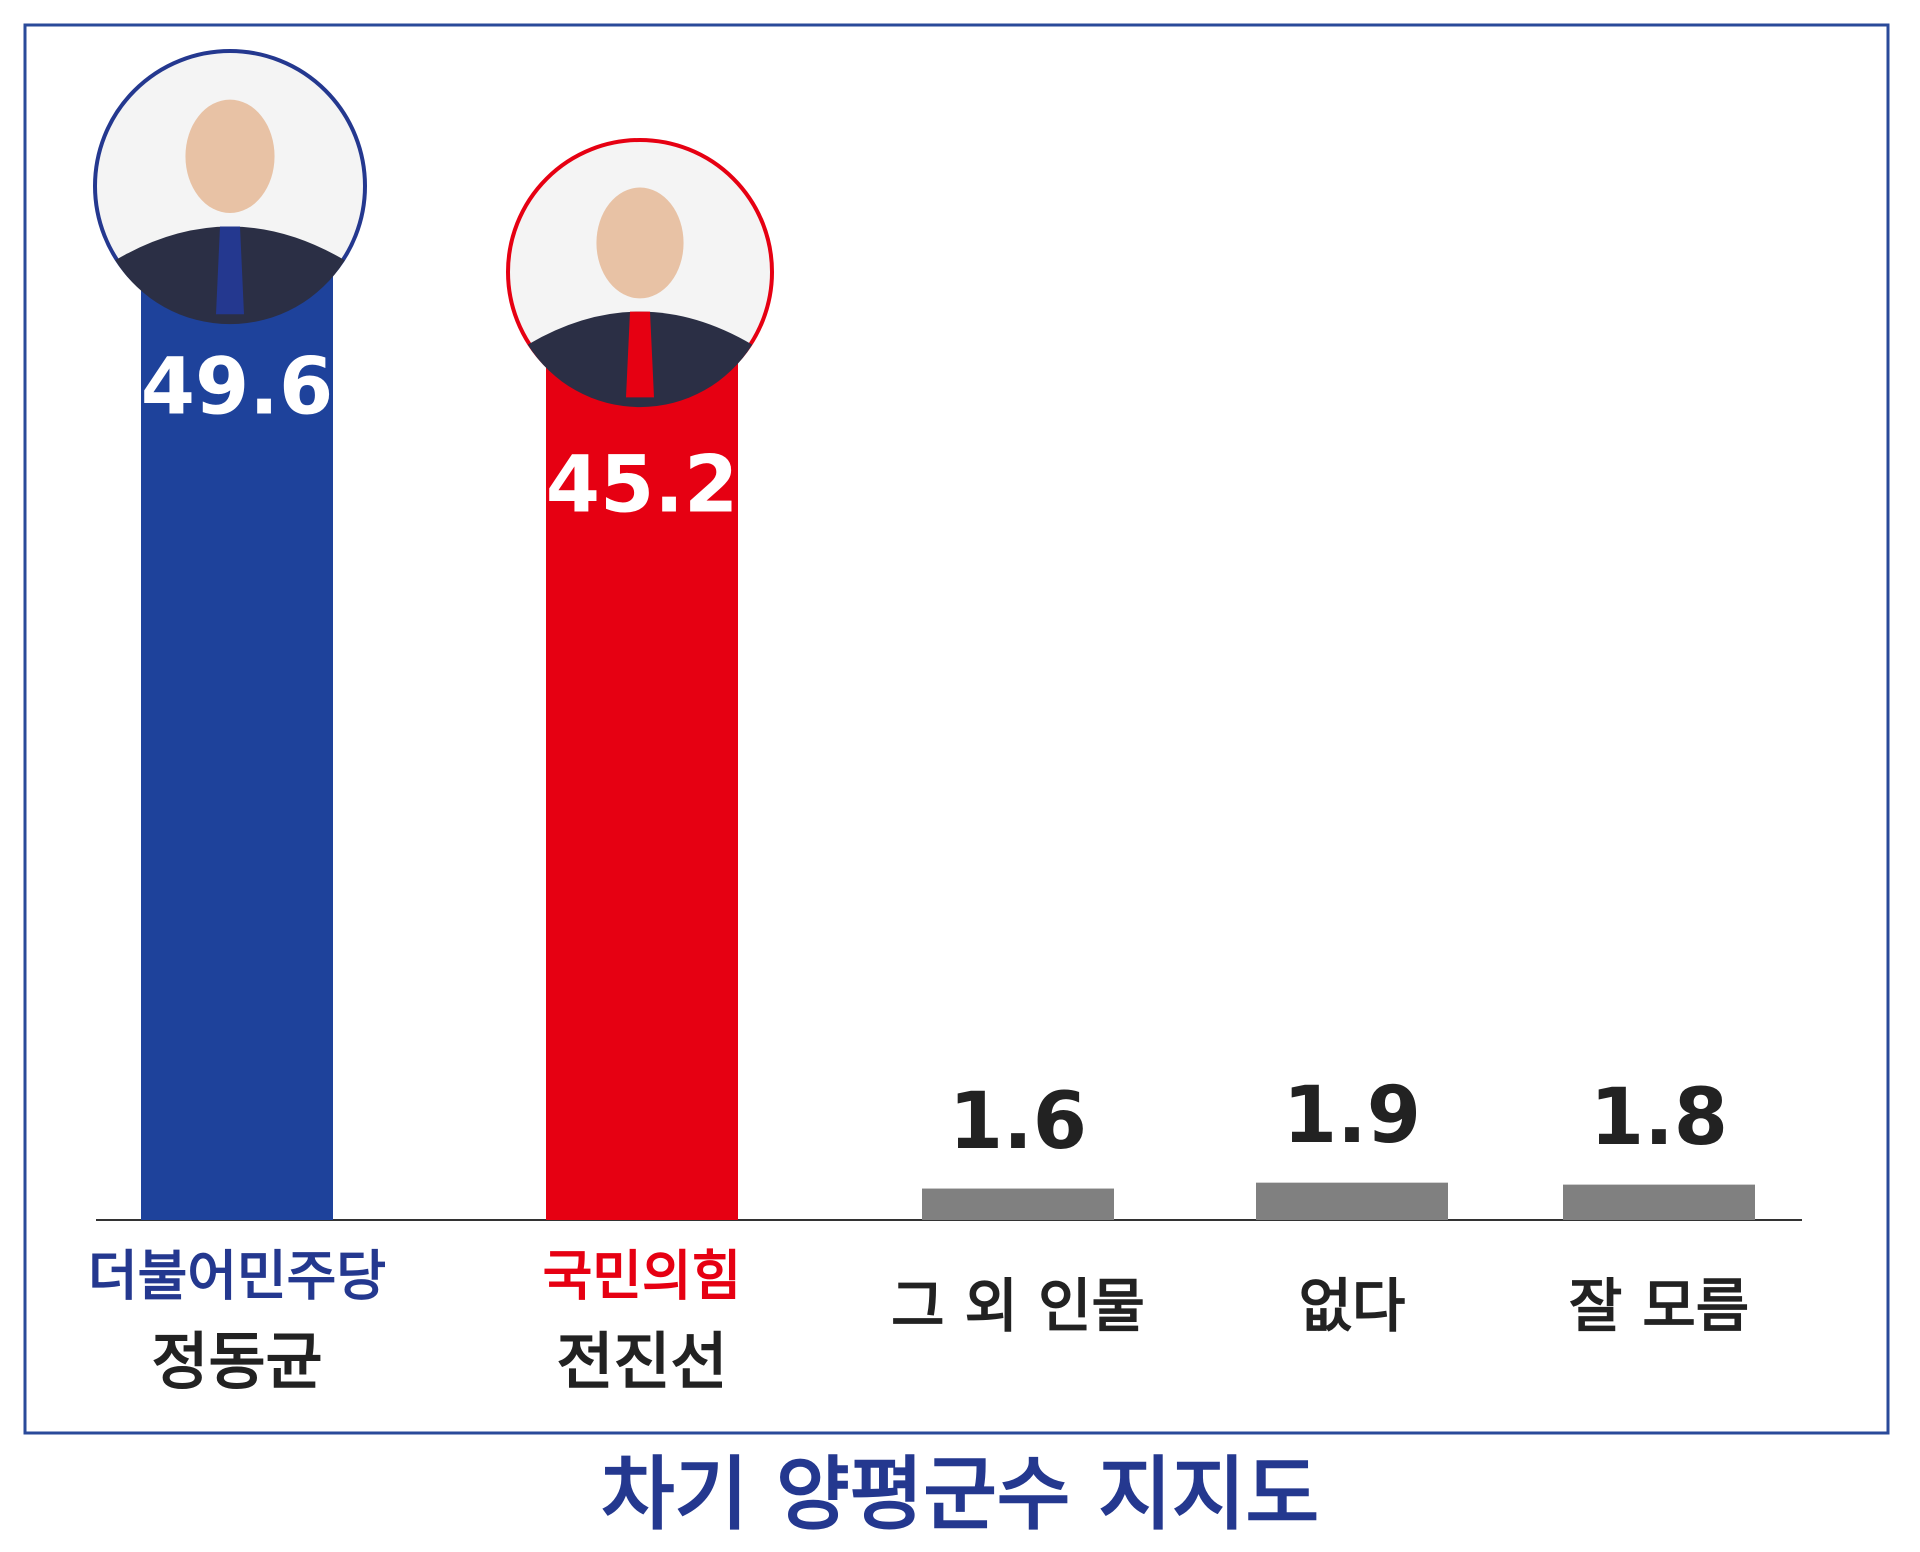  What do you see at coordinates (1018, 1122) in the screenshot?
I see `value-label: 1.6` at bounding box center [1018, 1122].